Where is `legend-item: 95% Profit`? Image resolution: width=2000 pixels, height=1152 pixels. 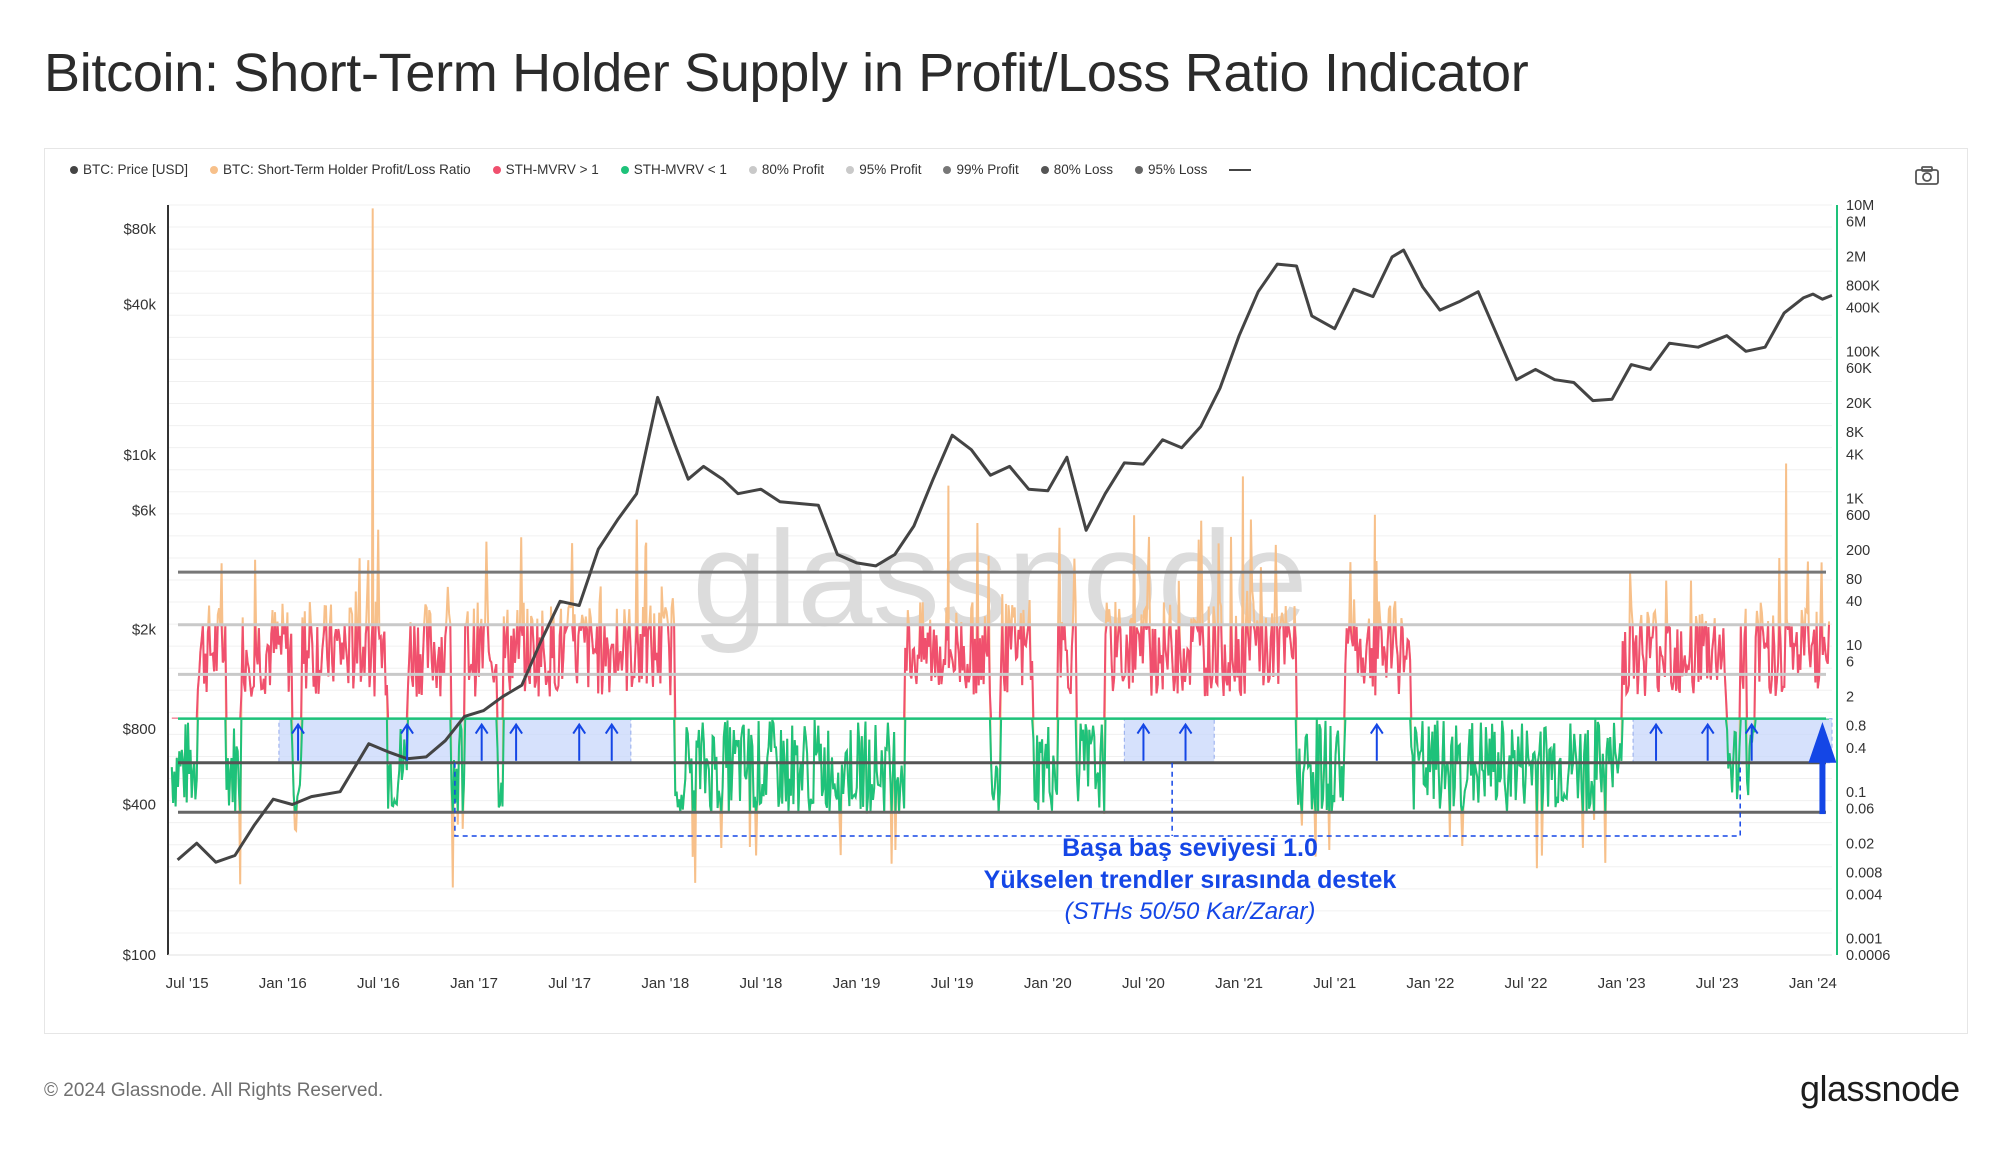
legend-item: 95% Profit is located at coordinates (883, 169).